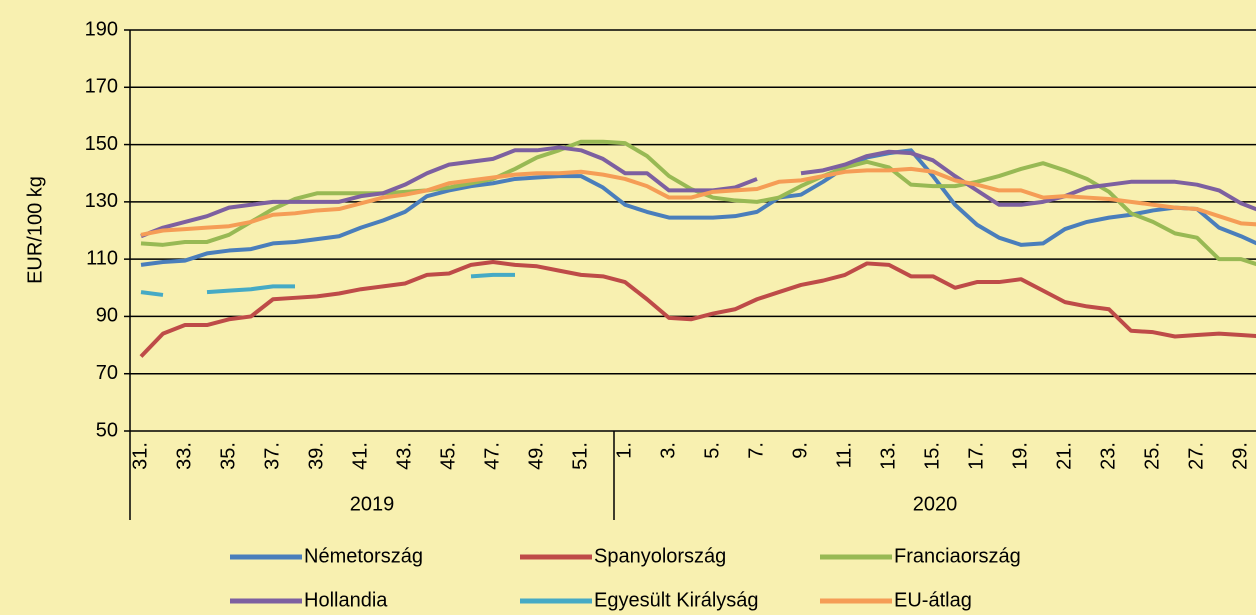  Describe the element at coordinates (933, 600) in the screenshot. I see `legend-label: EU-átlag` at that location.